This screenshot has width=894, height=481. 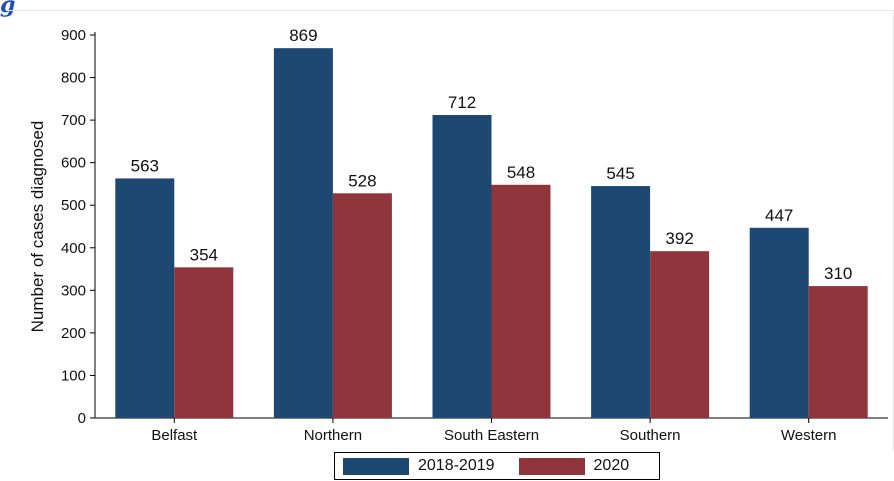 I want to click on bar-value-label: 548, so click(x=521, y=172).